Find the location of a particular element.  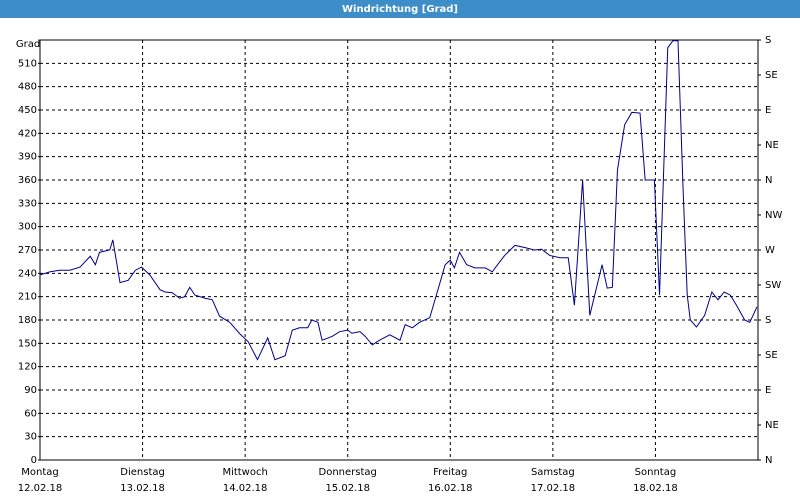

y2-tick-label: SW is located at coordinates (773, 285).